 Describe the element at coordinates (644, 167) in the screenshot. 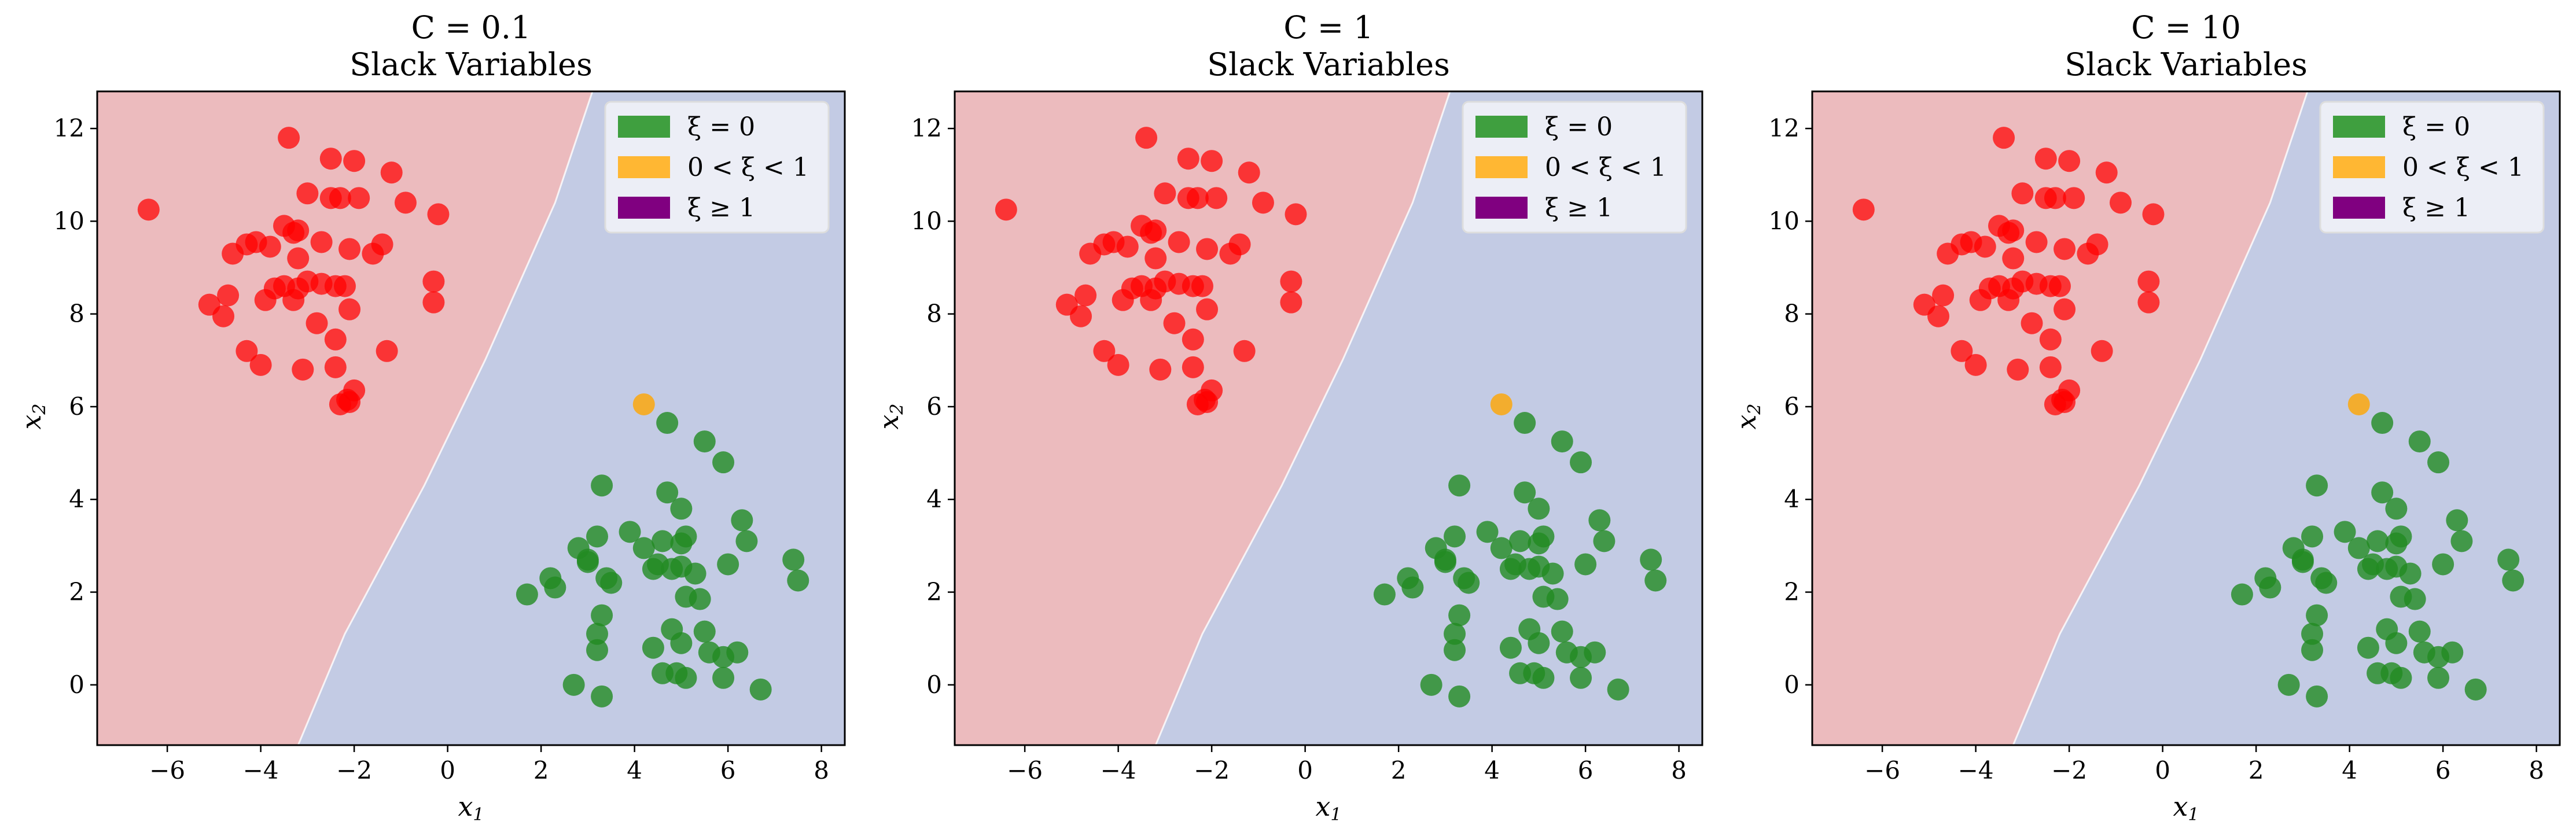

I see `legend-swatch-slack-between` at that location.